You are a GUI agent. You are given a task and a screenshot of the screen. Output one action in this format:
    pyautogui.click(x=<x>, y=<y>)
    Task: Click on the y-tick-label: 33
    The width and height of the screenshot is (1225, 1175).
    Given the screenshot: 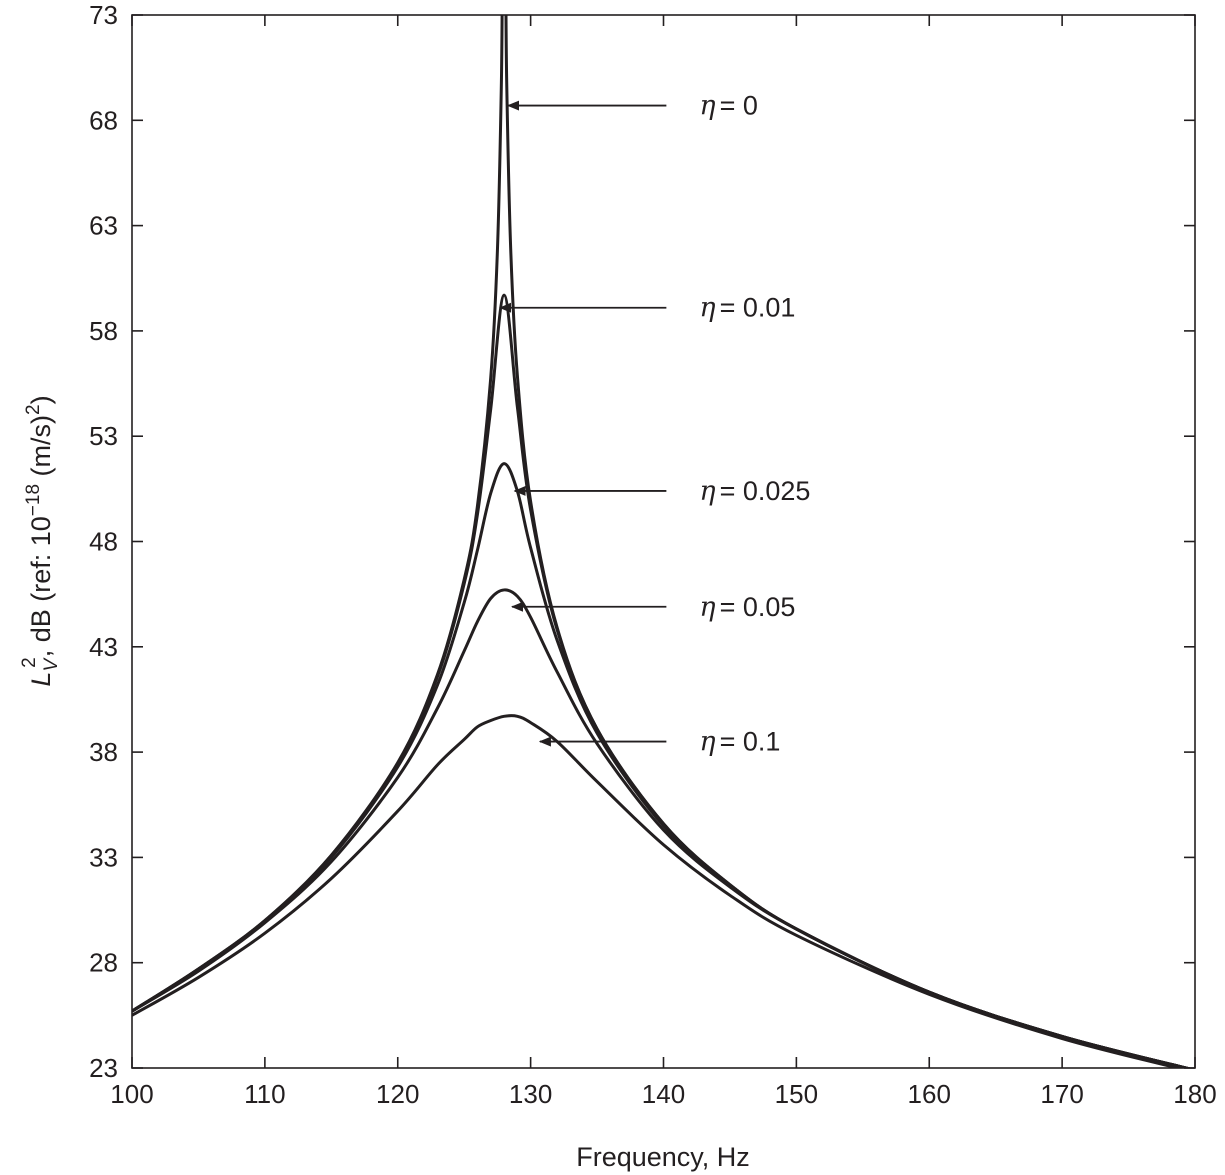 What is the action you would take?
    pyautogui.click(x=103, y=857)
    